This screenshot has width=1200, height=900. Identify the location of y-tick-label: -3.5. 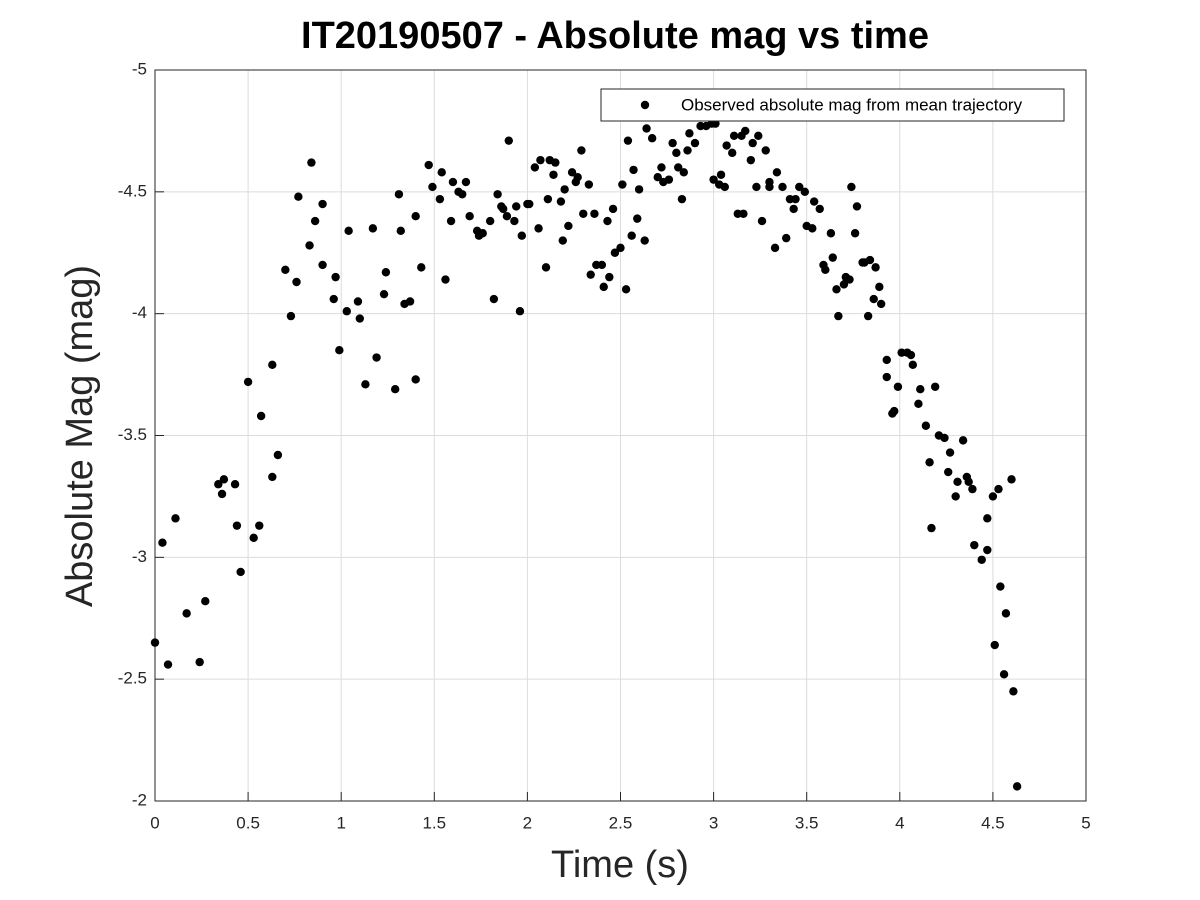
(132, 434).